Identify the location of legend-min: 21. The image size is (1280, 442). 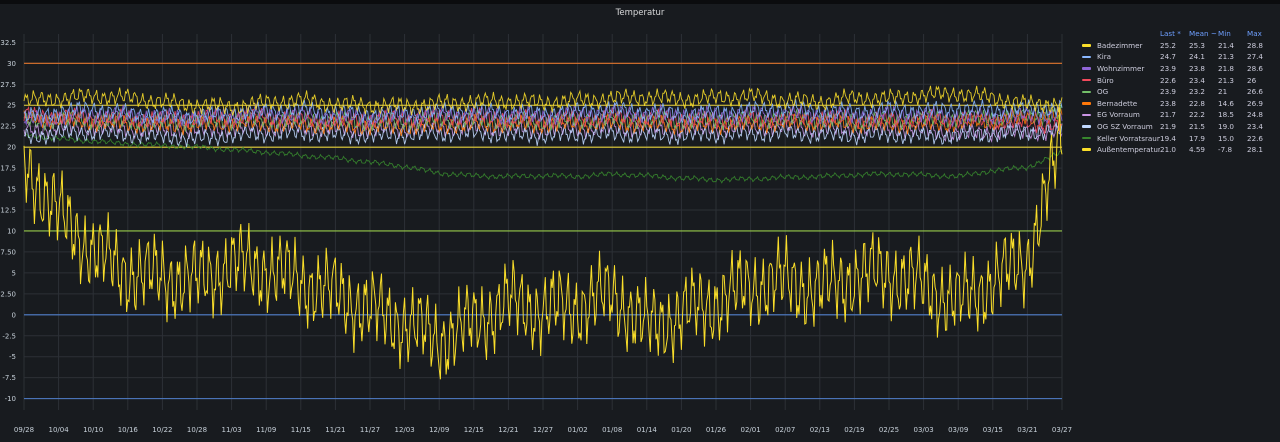
(1223, 92).